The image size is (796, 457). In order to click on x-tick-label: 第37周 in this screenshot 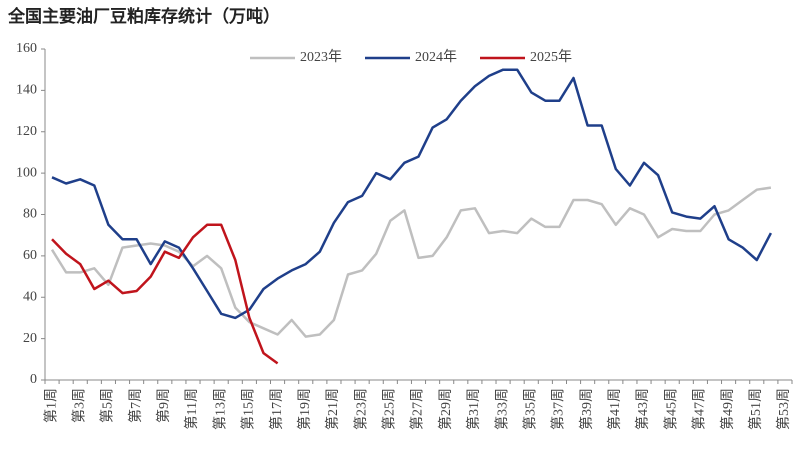, I will do `click(558, 409)`.